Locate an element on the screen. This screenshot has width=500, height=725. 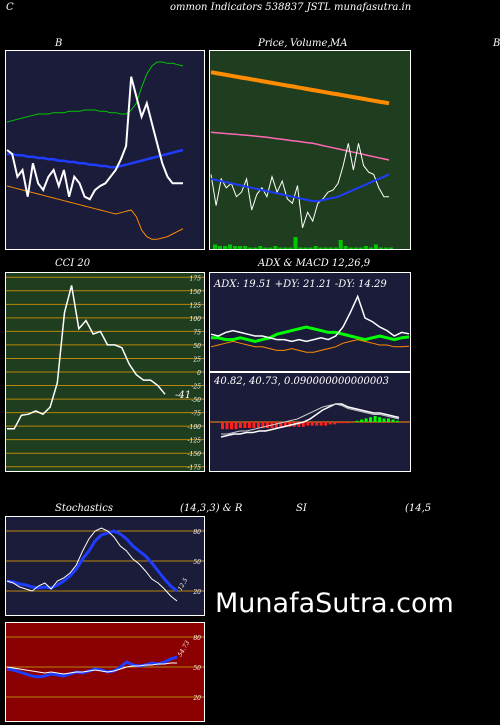
price-title-a: Price, is located at coordinates (273, 43).